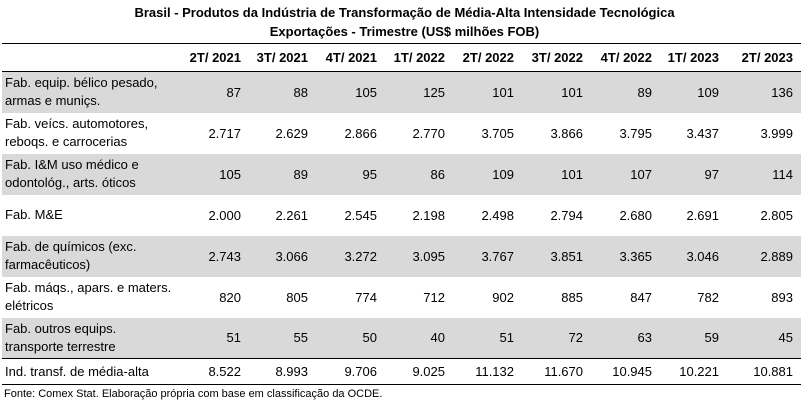 The width and height of the screenshot is (809, 417). What do you see at coordinates (366, 297) in the screenshot?
I see `table-cell: 774` at bounding box center [366, 297].